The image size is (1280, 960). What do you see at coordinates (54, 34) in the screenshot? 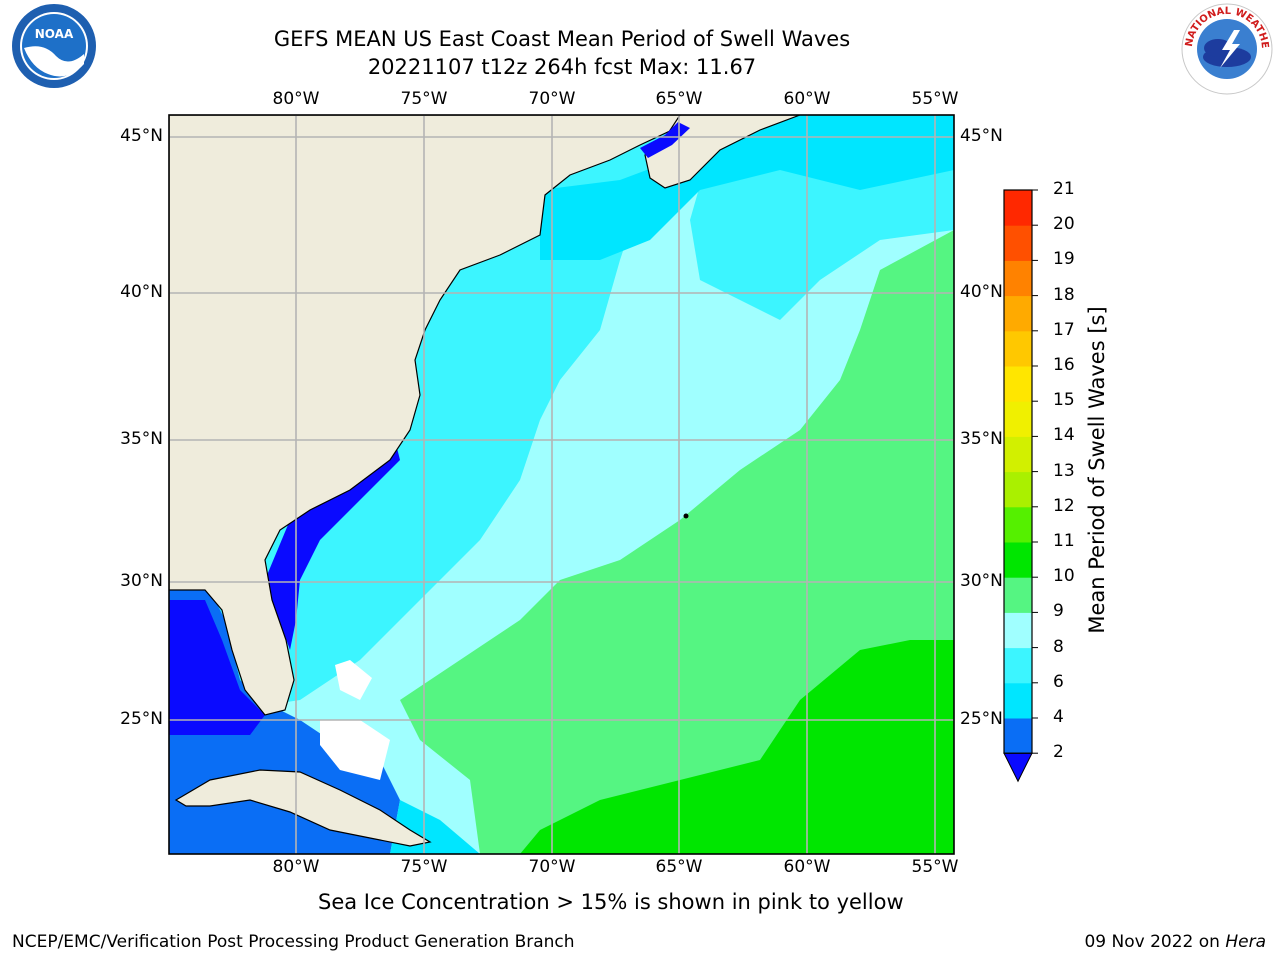
I see `noaa-logo-text: NOAA` at bounding box center [54, 34].